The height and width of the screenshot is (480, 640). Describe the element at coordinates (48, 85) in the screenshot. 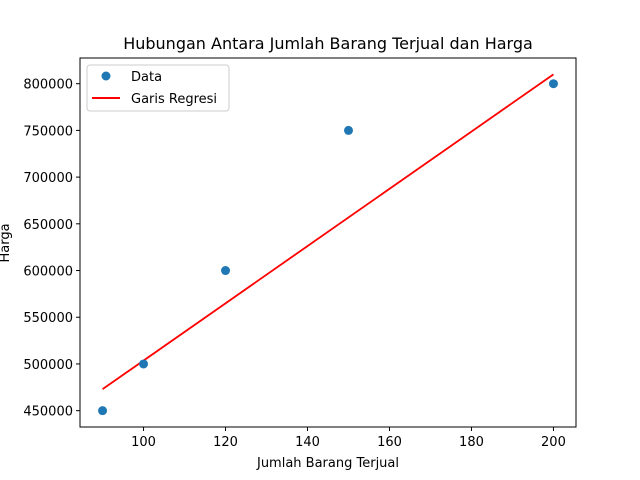

I see `y-tick-label: 800000` at that location.